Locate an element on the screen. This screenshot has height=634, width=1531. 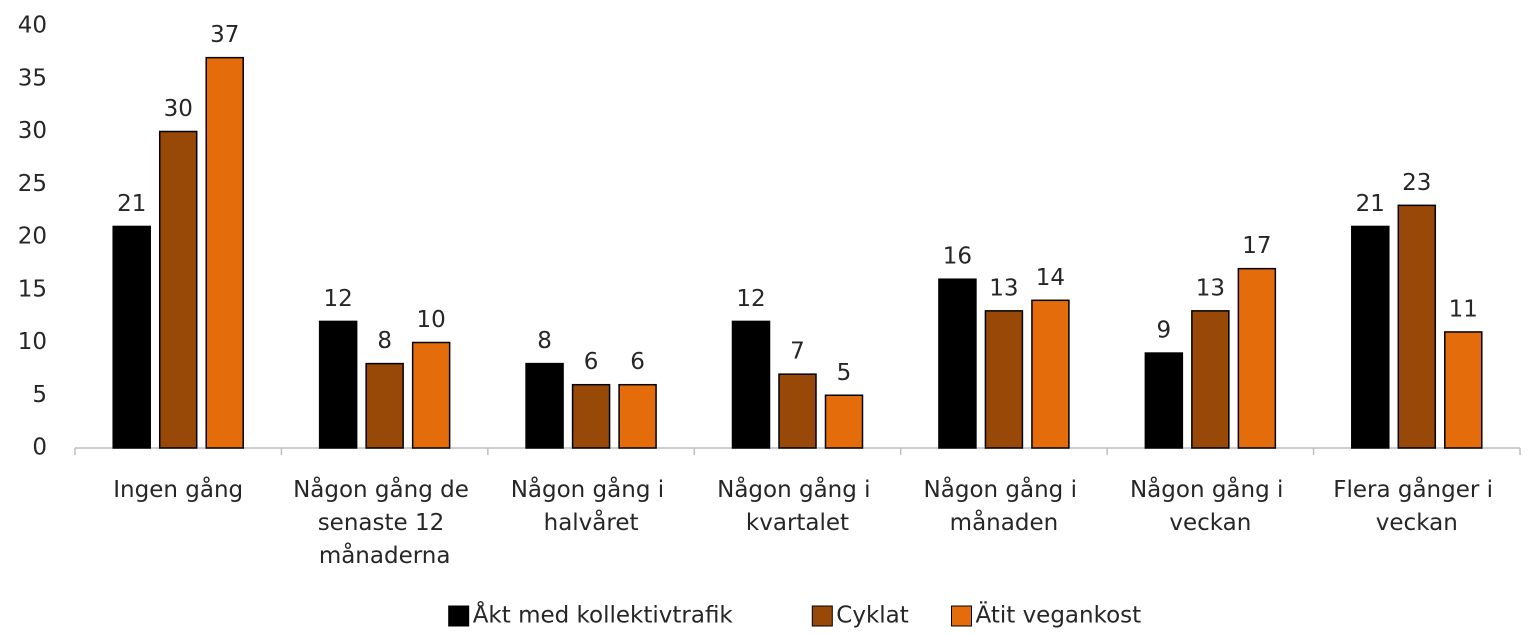
x-tick-label: Någon gång i veckan is located at coordinates (1210, 505).